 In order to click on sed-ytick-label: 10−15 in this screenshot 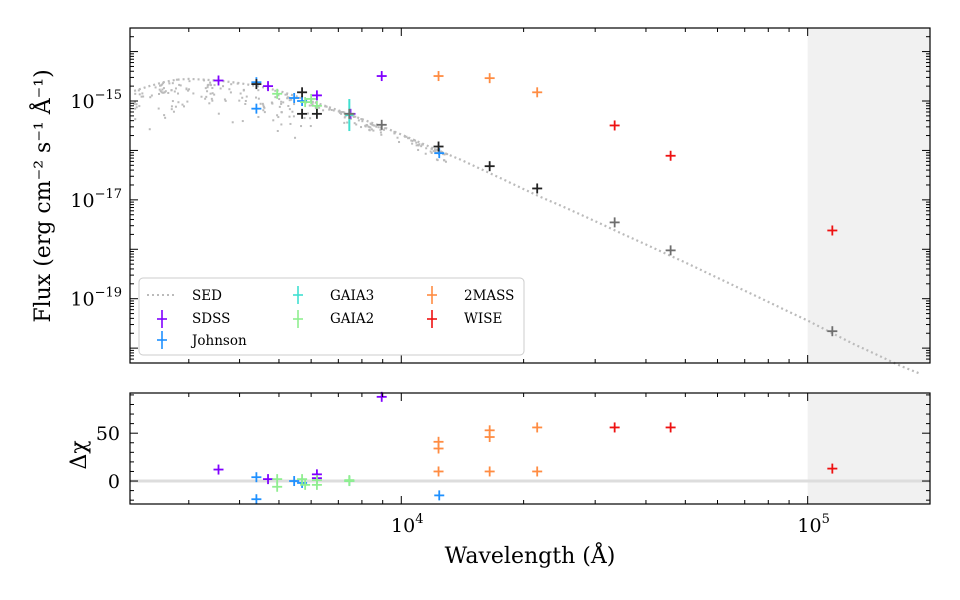, I will do `click(96, 100)`.